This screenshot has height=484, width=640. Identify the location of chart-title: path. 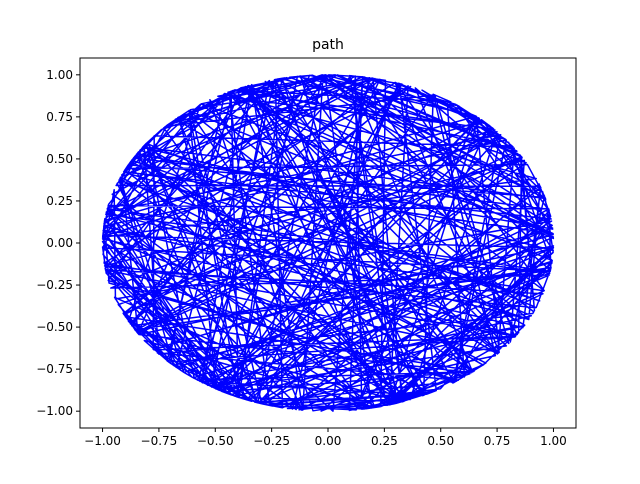
(328, 45).